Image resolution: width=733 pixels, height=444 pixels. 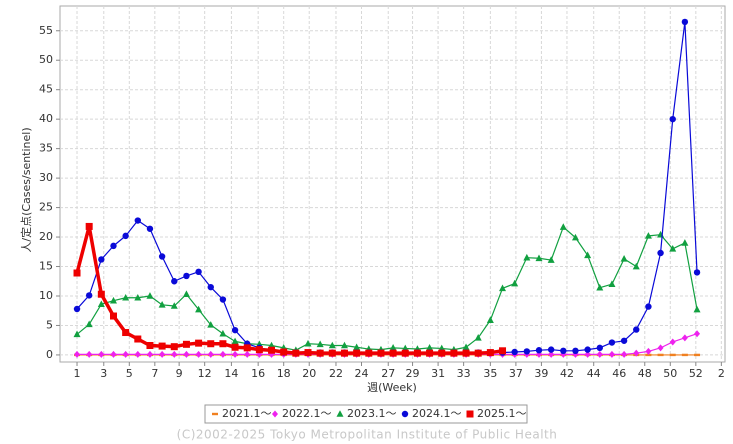 What do you see at coordinates (645, 373) in the screenshot?
I see `x-tick-label: 48` at bounding box center [645, 373].